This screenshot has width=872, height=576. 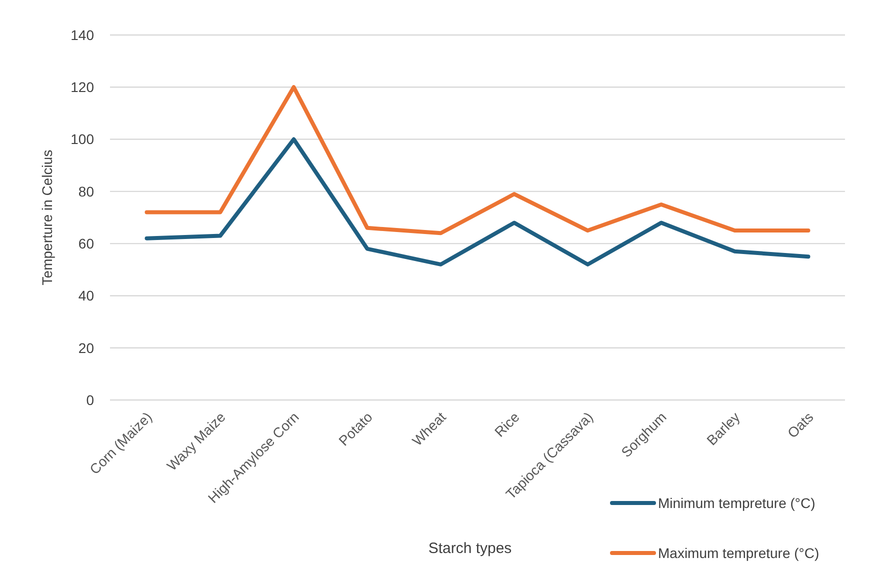 What do you see at coordinates (737, 502) in the screenshot?
I see `legend-label: Minimum tempreture (°C)` at bounding box center [737, 502].